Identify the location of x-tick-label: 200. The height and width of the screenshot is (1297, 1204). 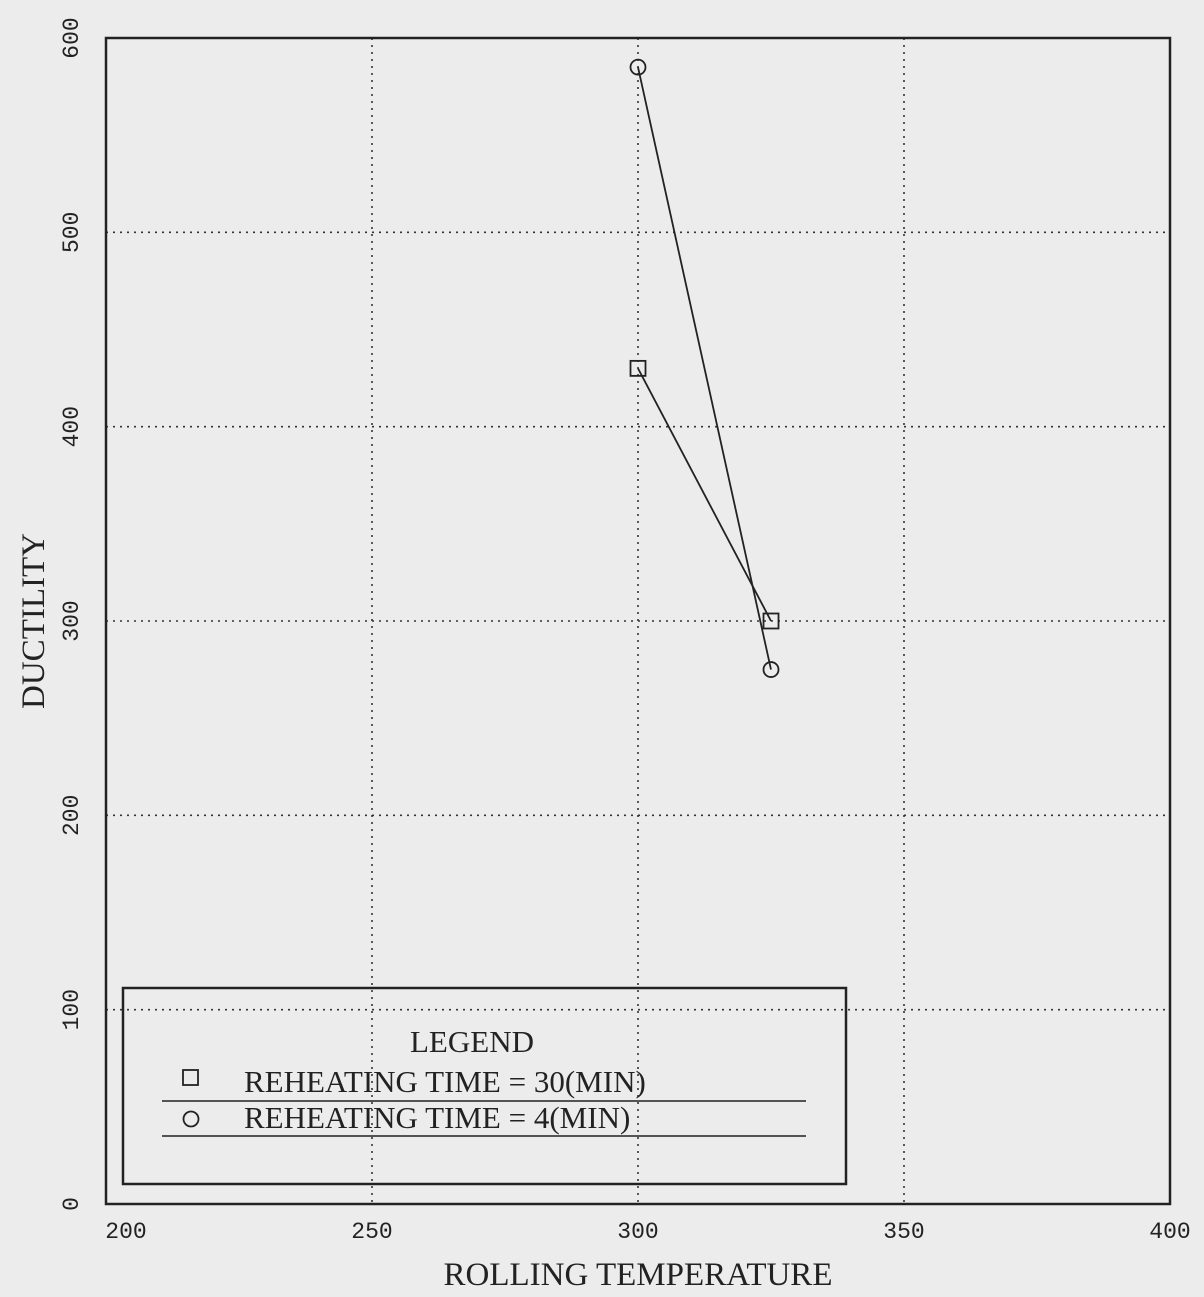
(125, 1232).